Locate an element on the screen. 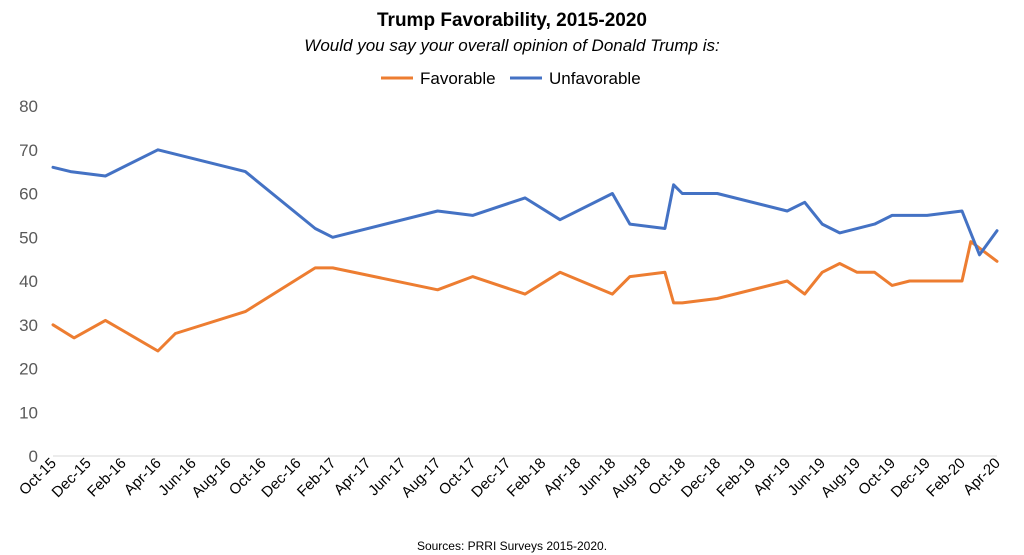 The height and width of the screenshot is (555, 1024). y-tick-label: 40 is located at coordinates (28, 281).